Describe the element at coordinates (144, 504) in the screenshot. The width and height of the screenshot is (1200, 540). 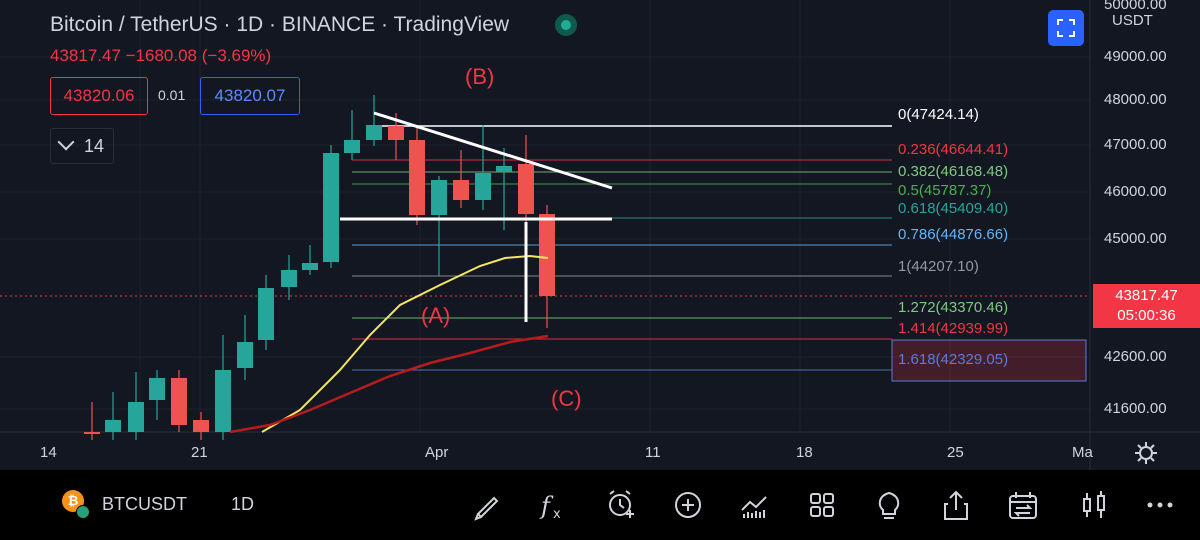
I see `symbol-button: BTCUSDT` at that location.